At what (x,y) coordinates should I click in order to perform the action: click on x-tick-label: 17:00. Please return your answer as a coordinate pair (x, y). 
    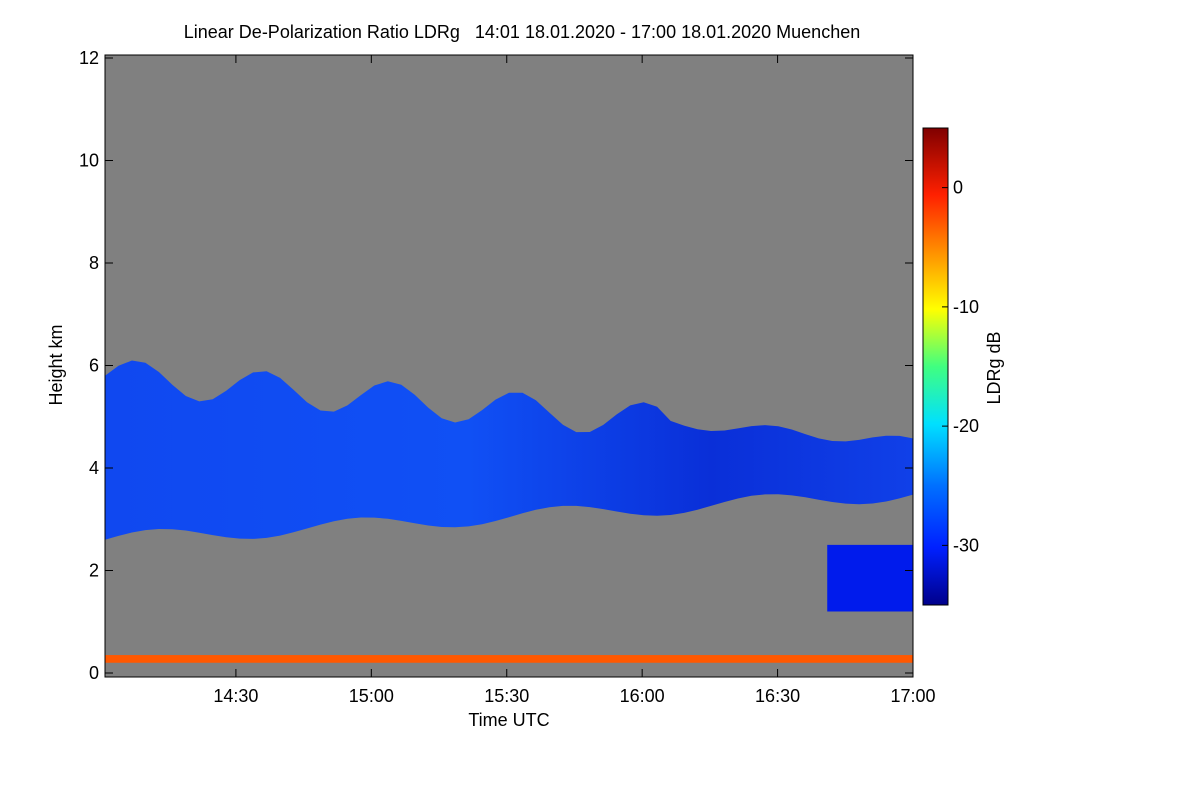
    Looking at the image, I should click on (912, 696).